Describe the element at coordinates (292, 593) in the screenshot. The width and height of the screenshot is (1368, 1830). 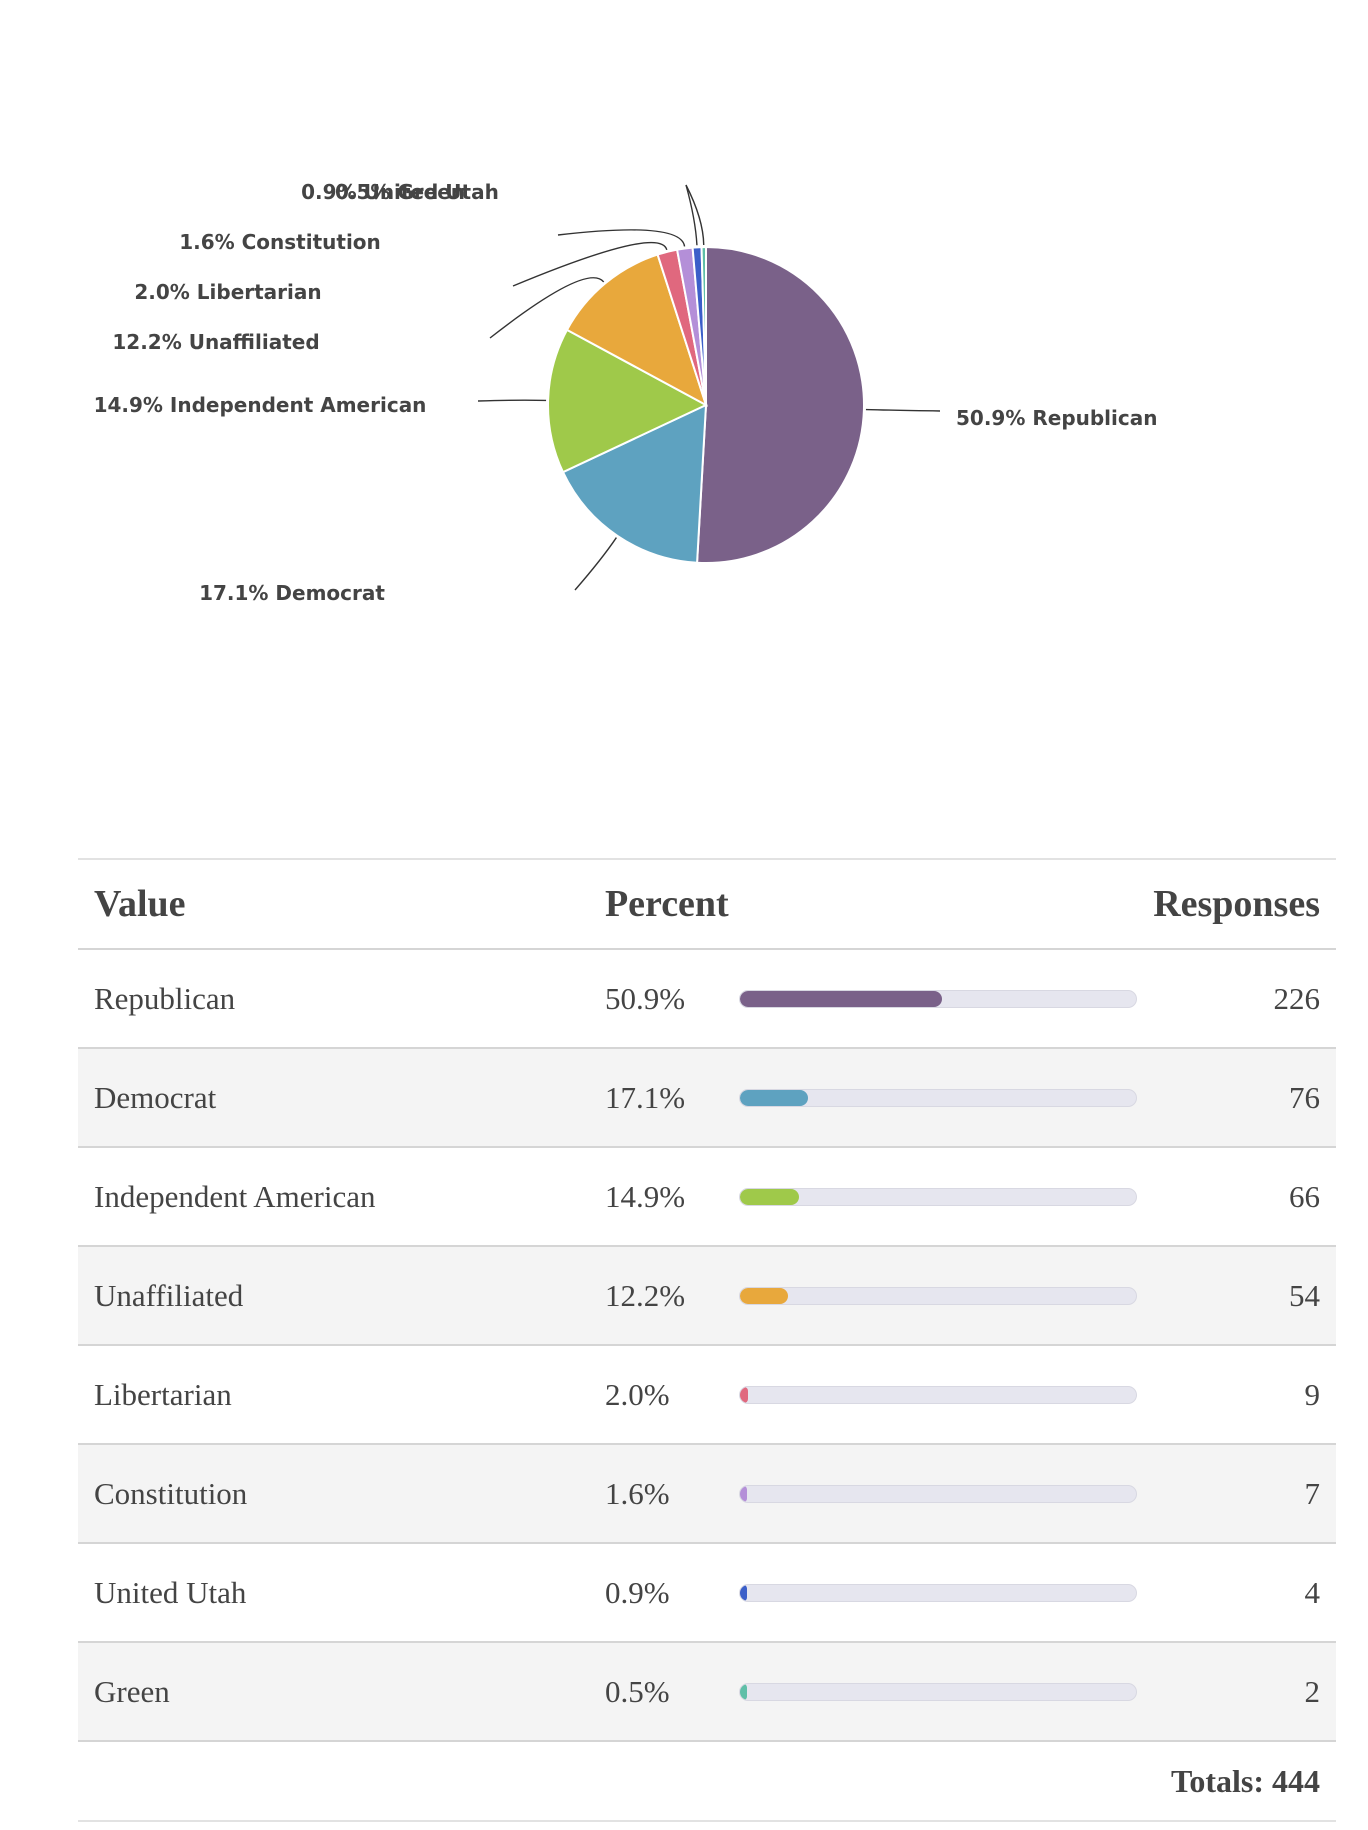
I see `pie-slice-label: 17.1% Democrat` at that location.